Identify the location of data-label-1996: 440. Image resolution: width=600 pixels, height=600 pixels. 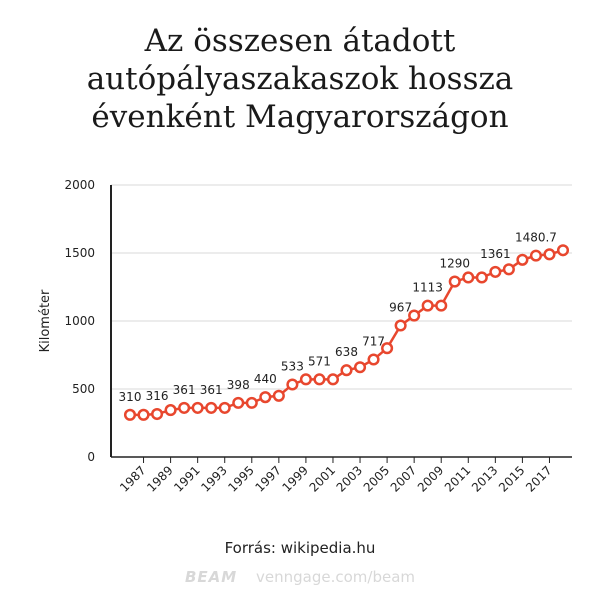
(265, 379).